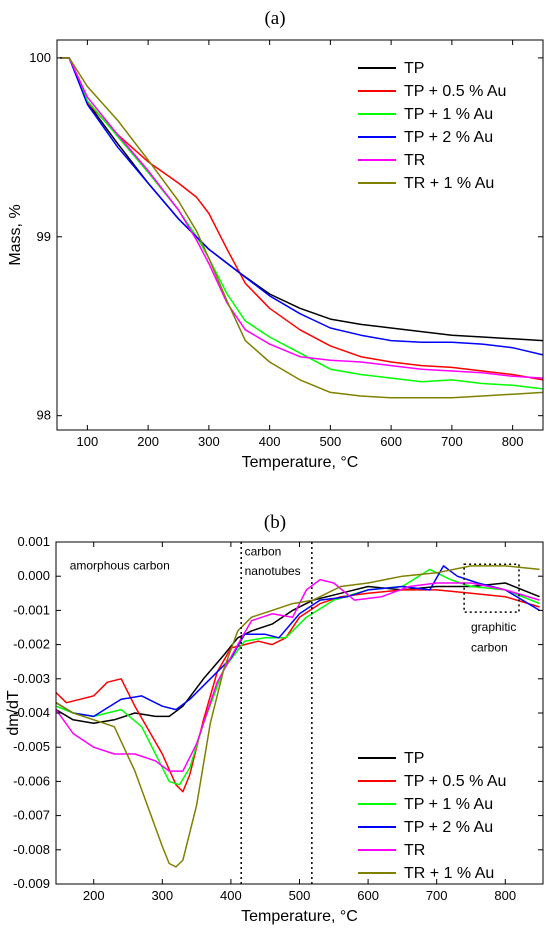 Image resolution: width=550 pixels, height=937 pixels. I want to click on y-tick-label: -0.007, so click(31, 815).